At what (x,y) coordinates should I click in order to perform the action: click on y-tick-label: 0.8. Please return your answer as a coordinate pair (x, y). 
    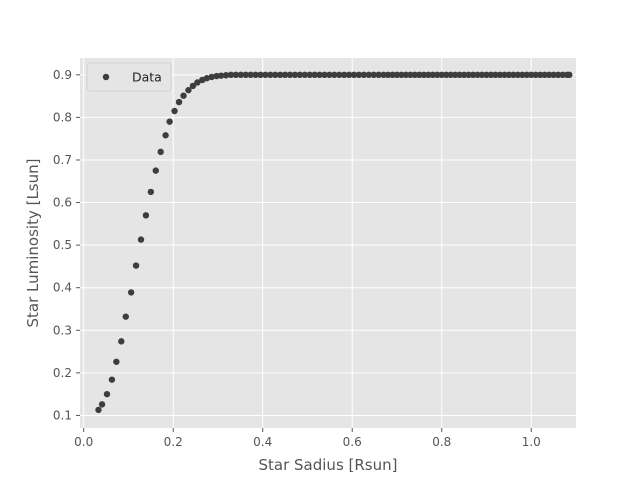
    Looking at the image, I should click on (62, 117).